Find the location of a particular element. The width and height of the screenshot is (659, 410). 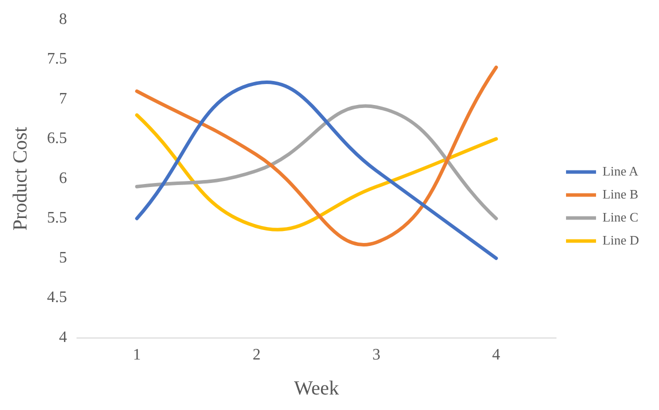

x-tick-label: 4 is located at coordinates (496, 355).